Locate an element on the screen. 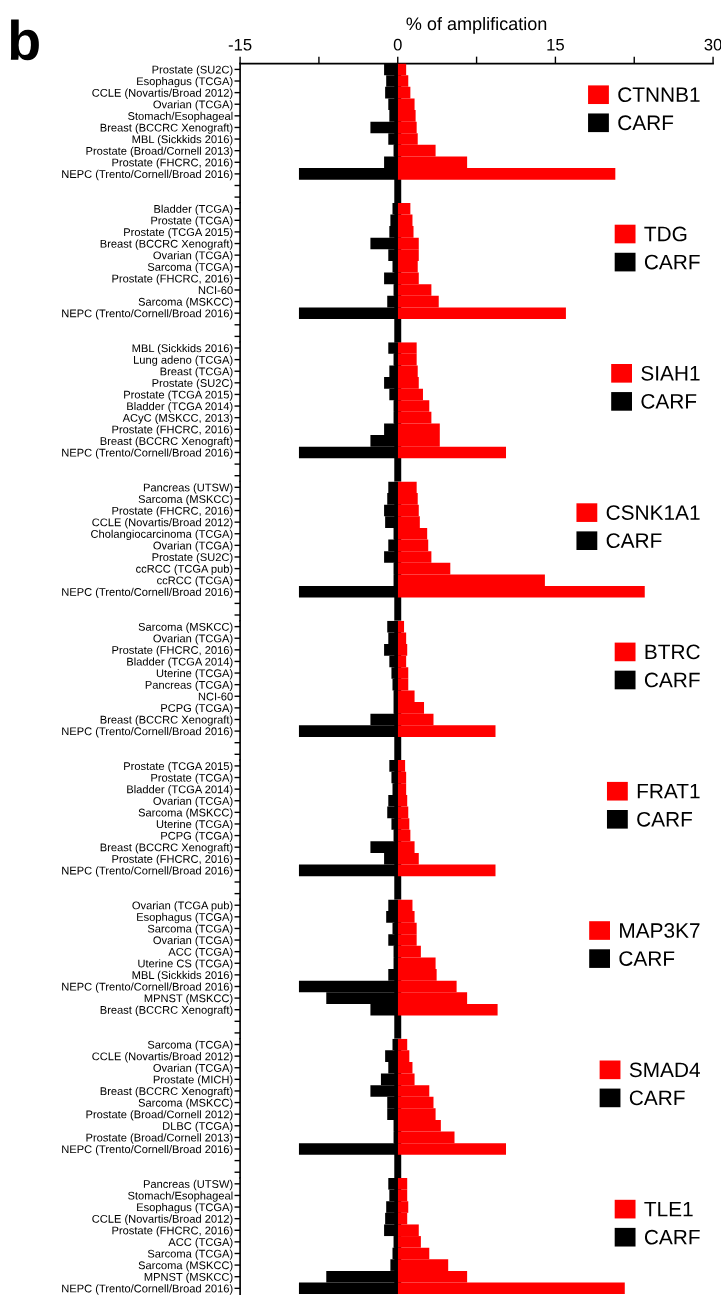  legend-label: CTNNB1 is located at coordinates (659, 95).